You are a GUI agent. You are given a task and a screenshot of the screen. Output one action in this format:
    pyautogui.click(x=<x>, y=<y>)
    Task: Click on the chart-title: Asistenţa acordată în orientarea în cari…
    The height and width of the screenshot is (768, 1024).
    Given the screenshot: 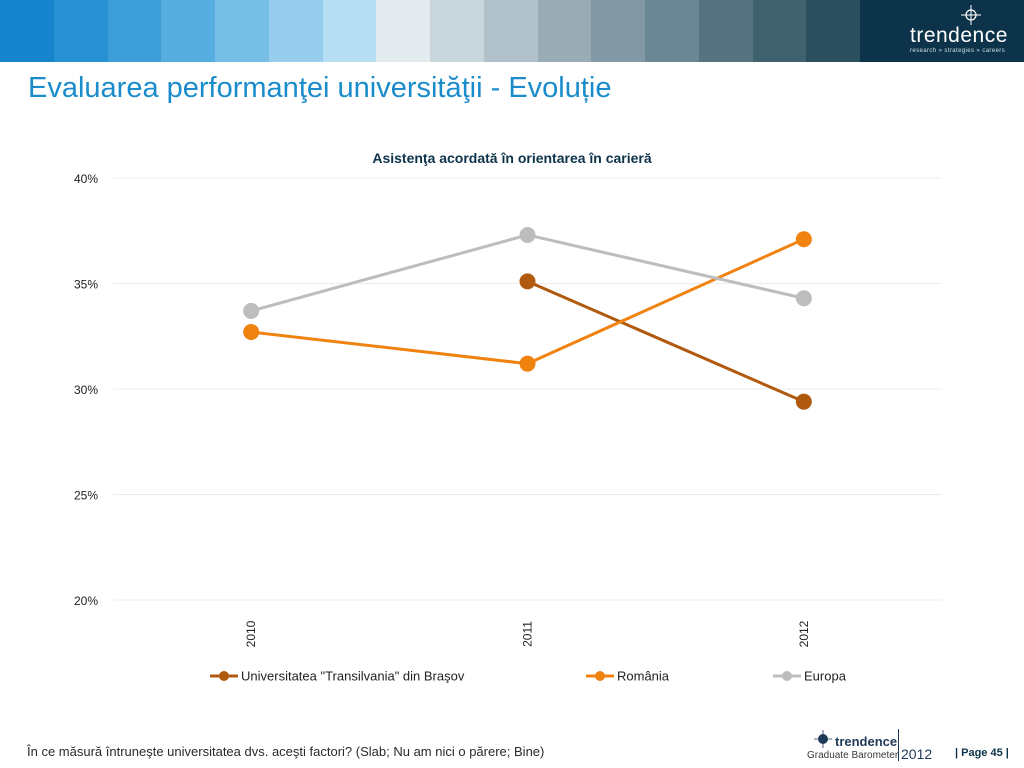 What is the action you would take?
    pyautogui.click(x=512, y=158)
    